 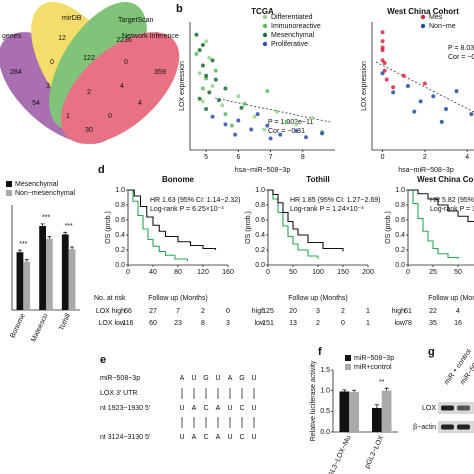 I want to click on risk-count: 3, so click(x=228, y=323).